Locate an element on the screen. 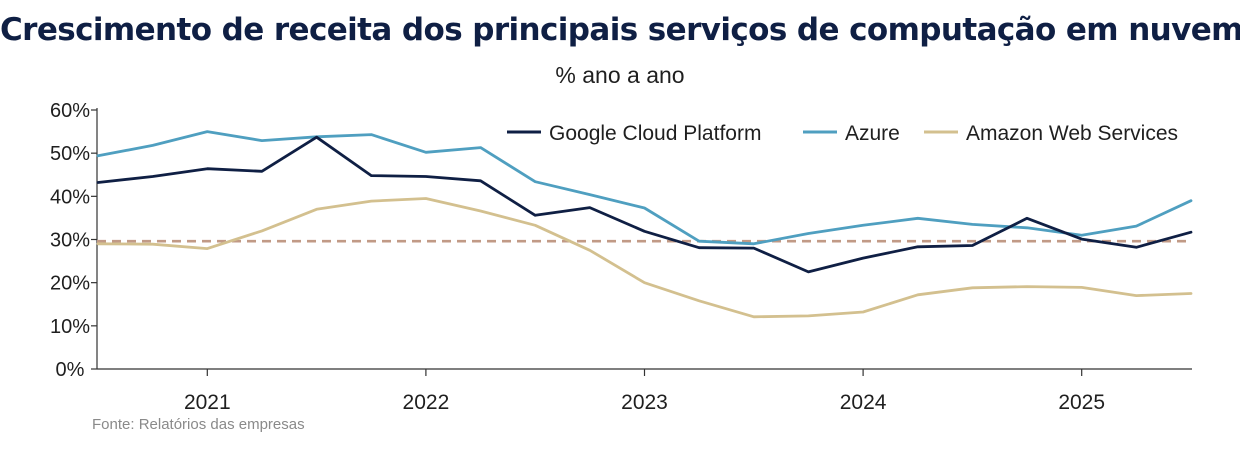 The width and height of the screenshot is (1240, 452). legend-label: Azure is located at coordinates (872, 133).